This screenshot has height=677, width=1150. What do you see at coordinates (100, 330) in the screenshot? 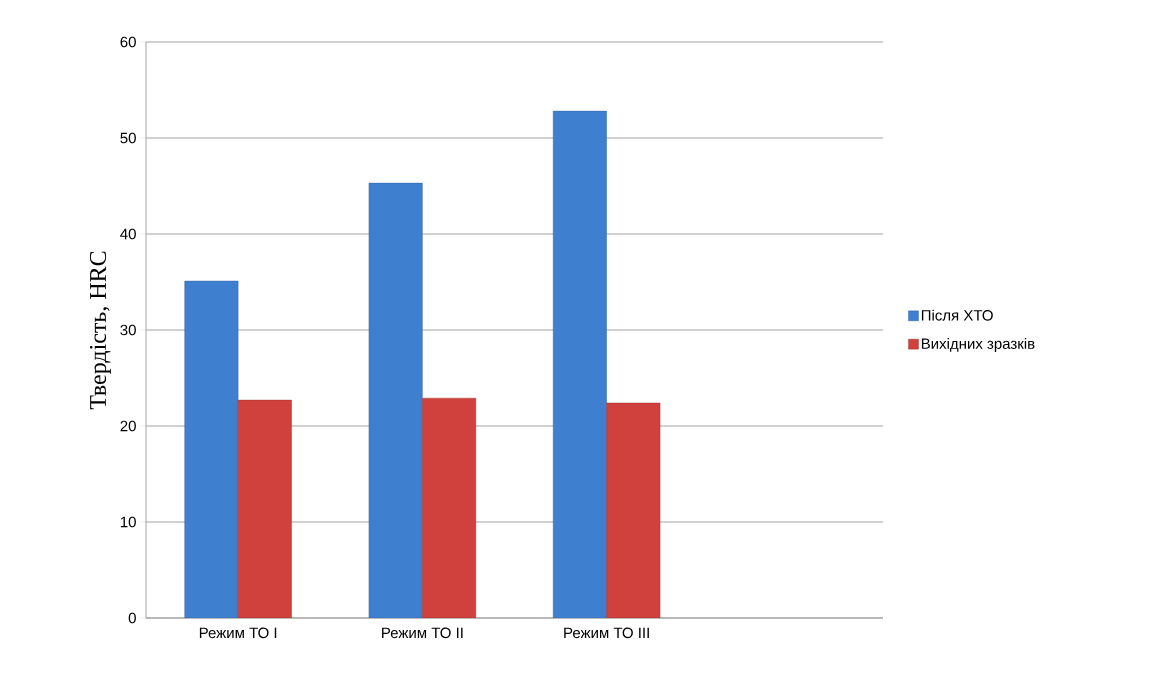
I see `y-axis-title: Твердість, HRC` at bounding box center [100, 330].